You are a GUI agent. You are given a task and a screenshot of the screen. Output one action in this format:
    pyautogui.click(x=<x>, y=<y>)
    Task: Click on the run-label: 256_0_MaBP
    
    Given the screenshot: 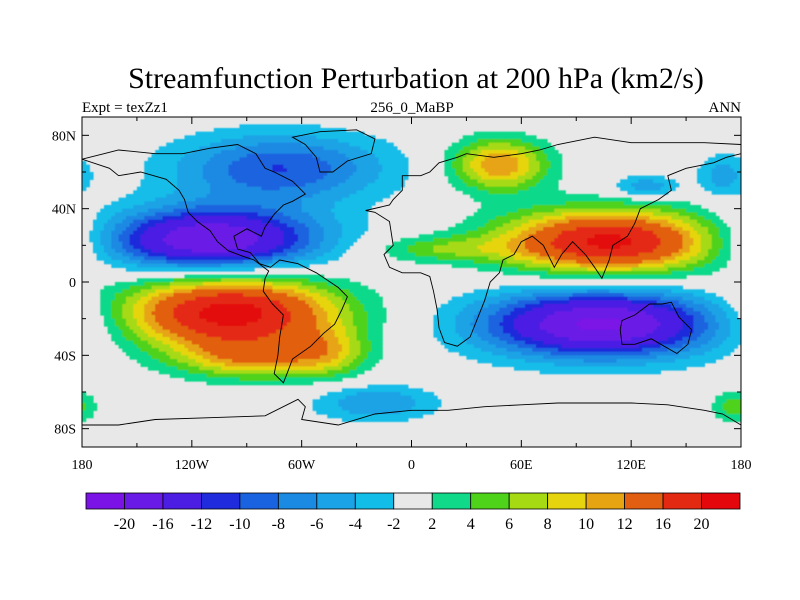 What is the action you would take?
    pyautogui.click(x=412, y=108)
    